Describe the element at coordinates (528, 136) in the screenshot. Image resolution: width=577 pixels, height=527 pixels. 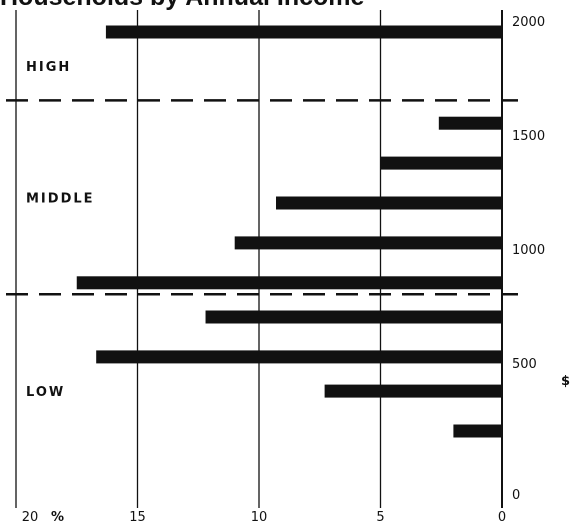
I see `y-tick-1500: 1500` at that location.